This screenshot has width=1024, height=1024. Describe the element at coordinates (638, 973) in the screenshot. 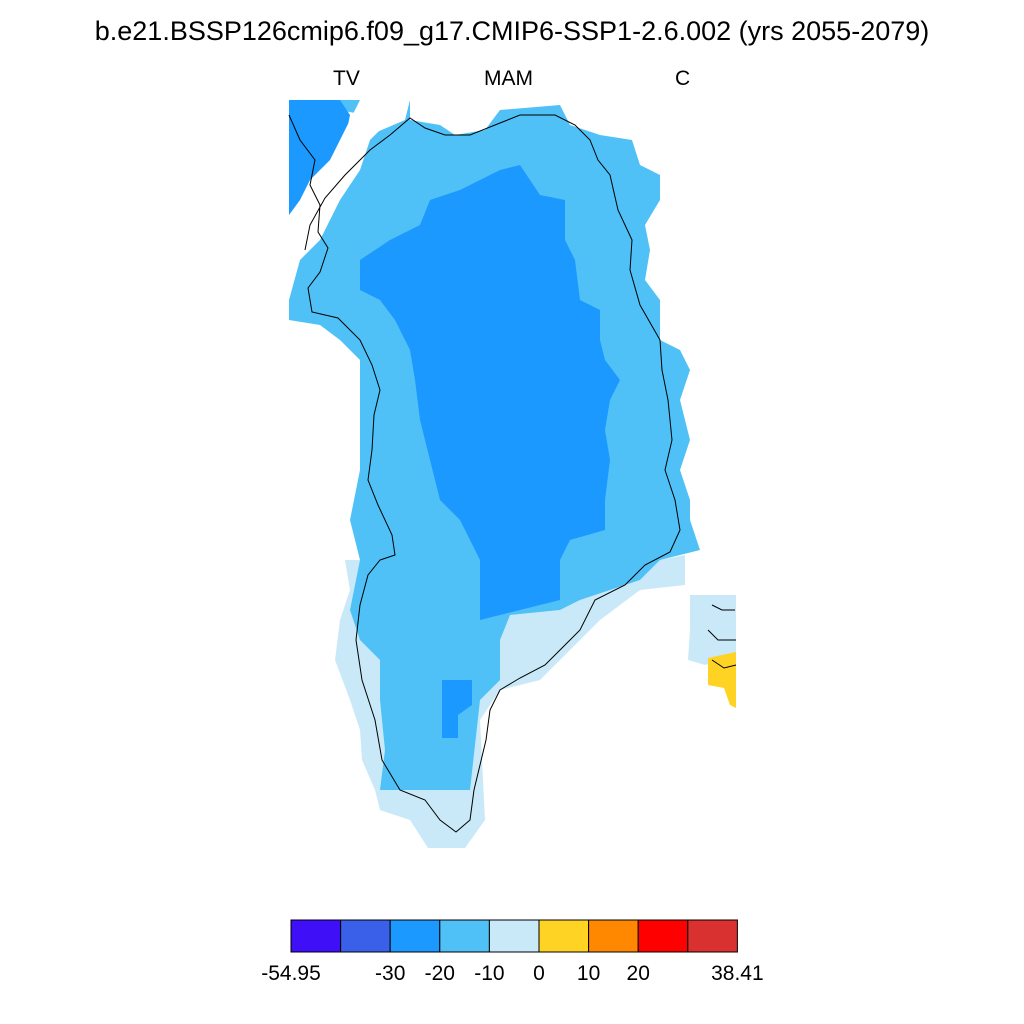

I see `colorbar-tick-label: 20` at that location.